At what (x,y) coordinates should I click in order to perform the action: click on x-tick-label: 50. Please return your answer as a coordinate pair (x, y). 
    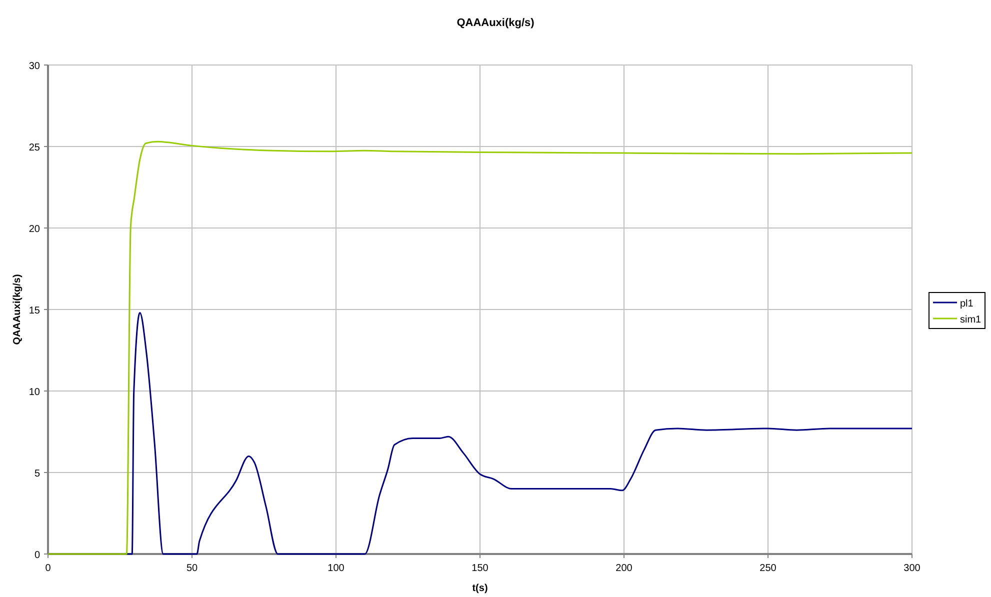
    Looking at the image, I should click on (192, 568).